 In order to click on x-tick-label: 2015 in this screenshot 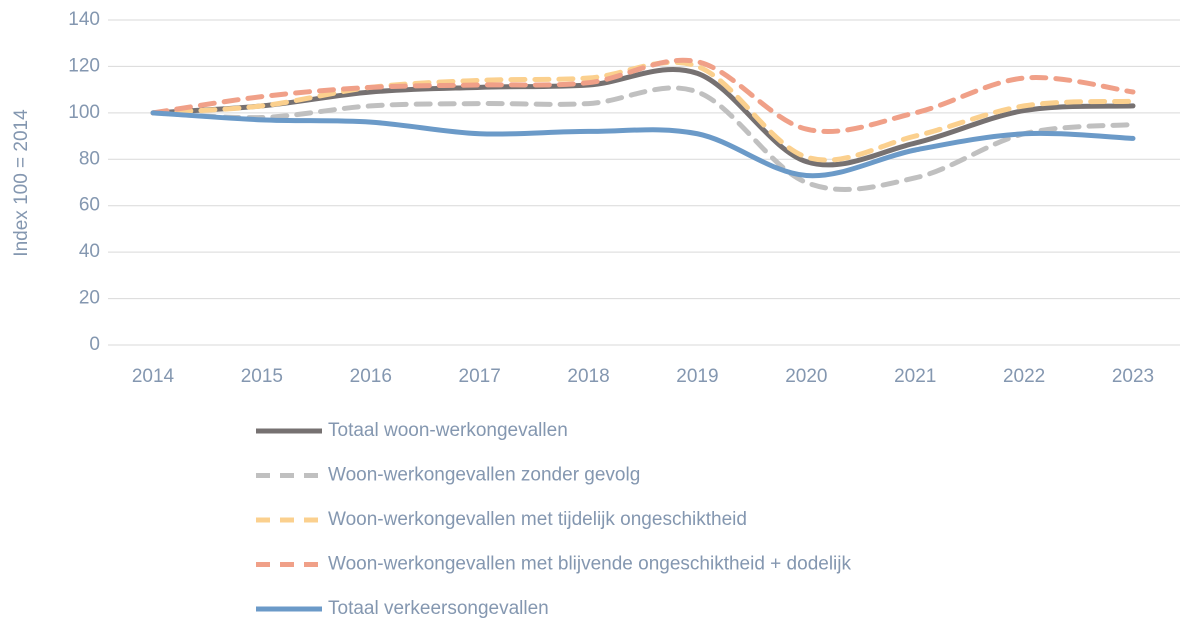, I will do `click(262, 376)`.